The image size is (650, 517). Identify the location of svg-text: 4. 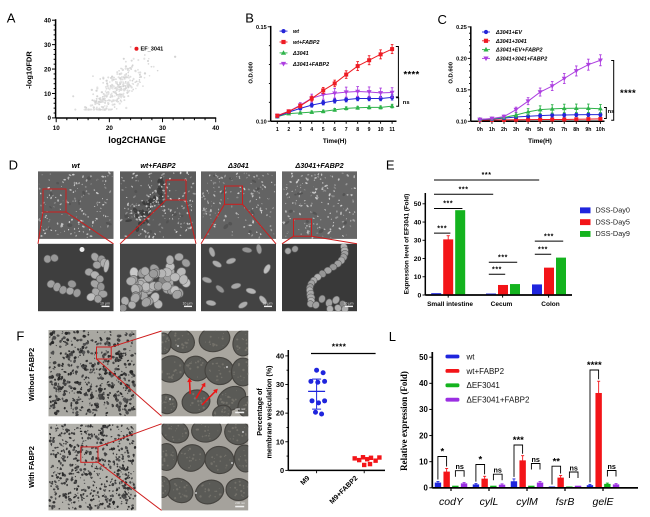
(311, 130).